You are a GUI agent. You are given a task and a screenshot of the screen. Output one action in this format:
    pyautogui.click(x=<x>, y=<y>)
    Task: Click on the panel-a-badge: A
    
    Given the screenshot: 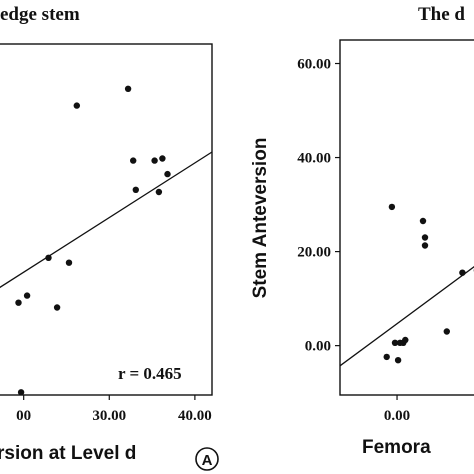 What is the action you would take?
    pyautogui.click(x=207, y=459)
    